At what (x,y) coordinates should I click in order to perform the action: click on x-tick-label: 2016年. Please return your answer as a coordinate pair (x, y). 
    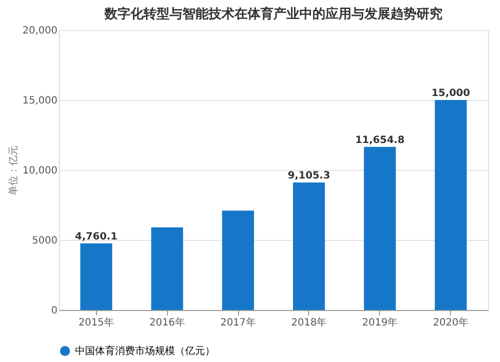
    Looking at the image, I should click on (167, 322).